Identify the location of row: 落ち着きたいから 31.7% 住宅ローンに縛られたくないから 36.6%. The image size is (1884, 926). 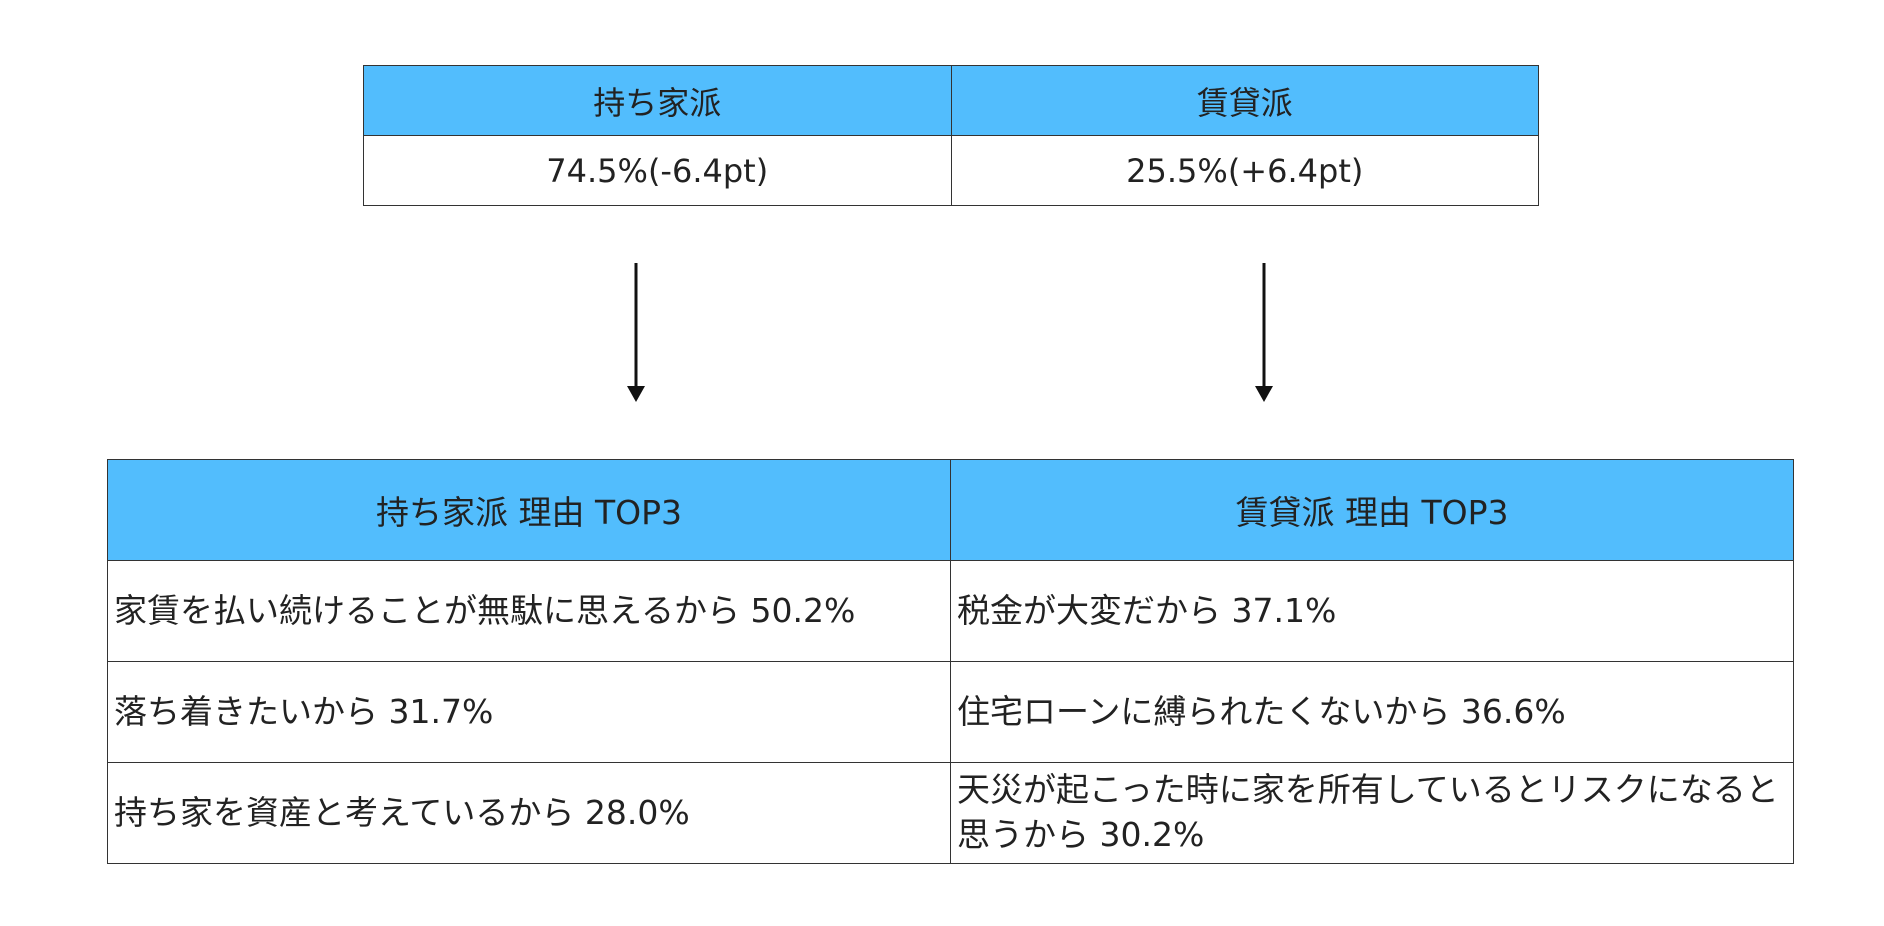
(950, 712).